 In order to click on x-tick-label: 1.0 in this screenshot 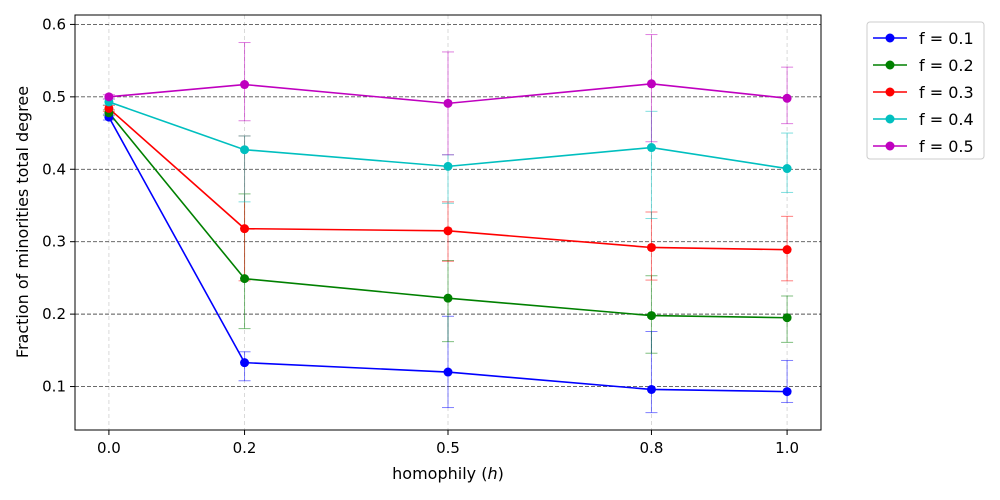, I will do `click(787, 448)`.